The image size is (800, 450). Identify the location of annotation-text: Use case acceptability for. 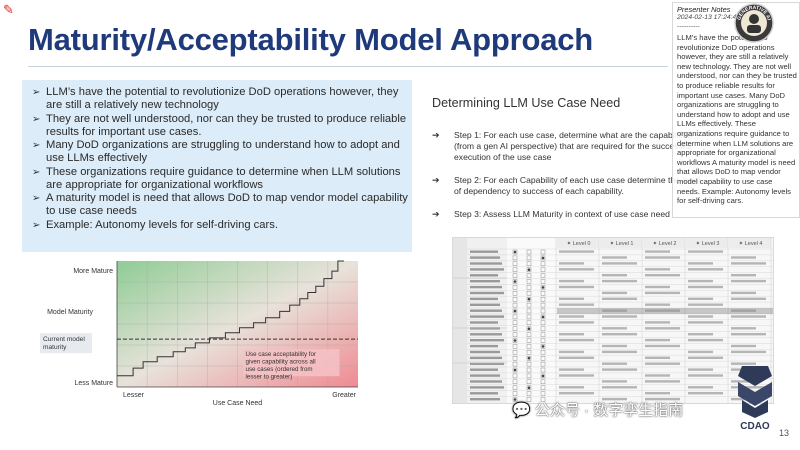
(281, 354).